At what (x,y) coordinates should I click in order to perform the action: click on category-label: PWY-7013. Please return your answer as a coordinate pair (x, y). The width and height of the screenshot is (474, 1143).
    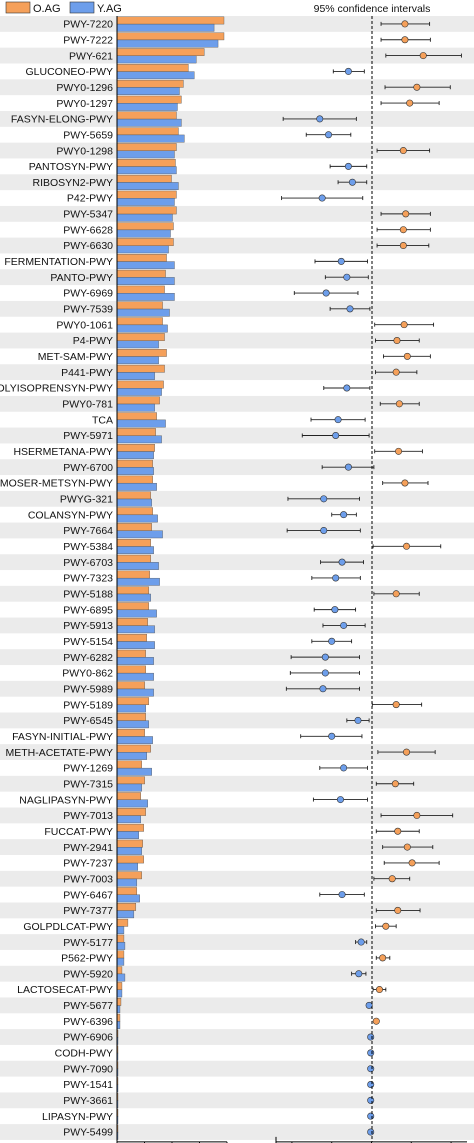
    Looking at the image, I should click on (88, 816).